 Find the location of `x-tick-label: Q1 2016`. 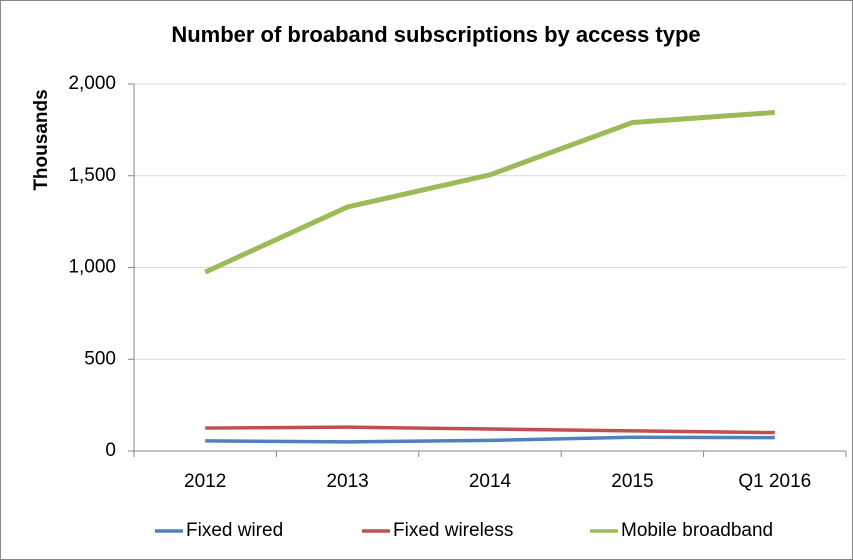

x-tick-label: Q1 2016 is located at coordinates (774, 481).